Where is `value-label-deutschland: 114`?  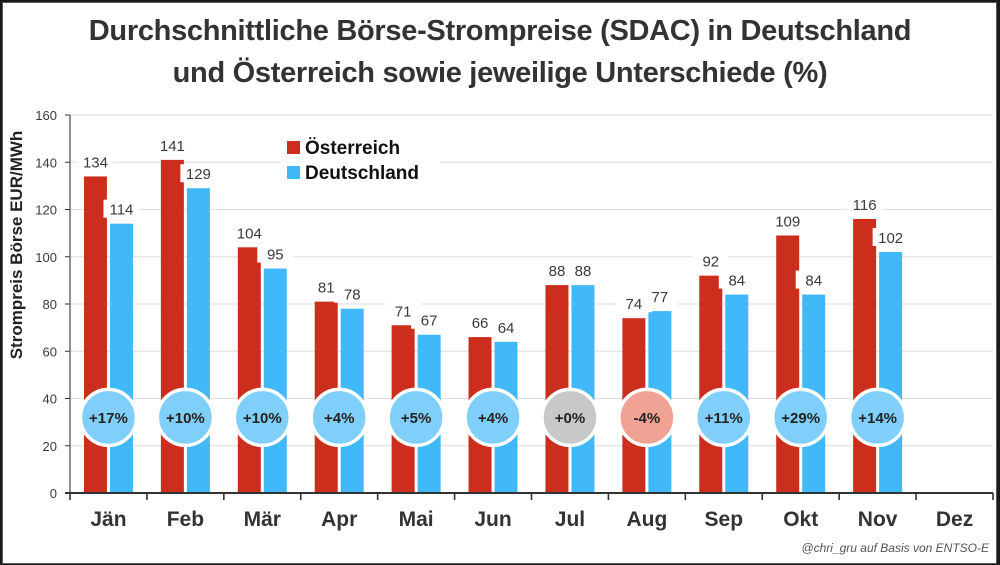 value-label-deutschland: 114 is located at coordinates (121, 210).